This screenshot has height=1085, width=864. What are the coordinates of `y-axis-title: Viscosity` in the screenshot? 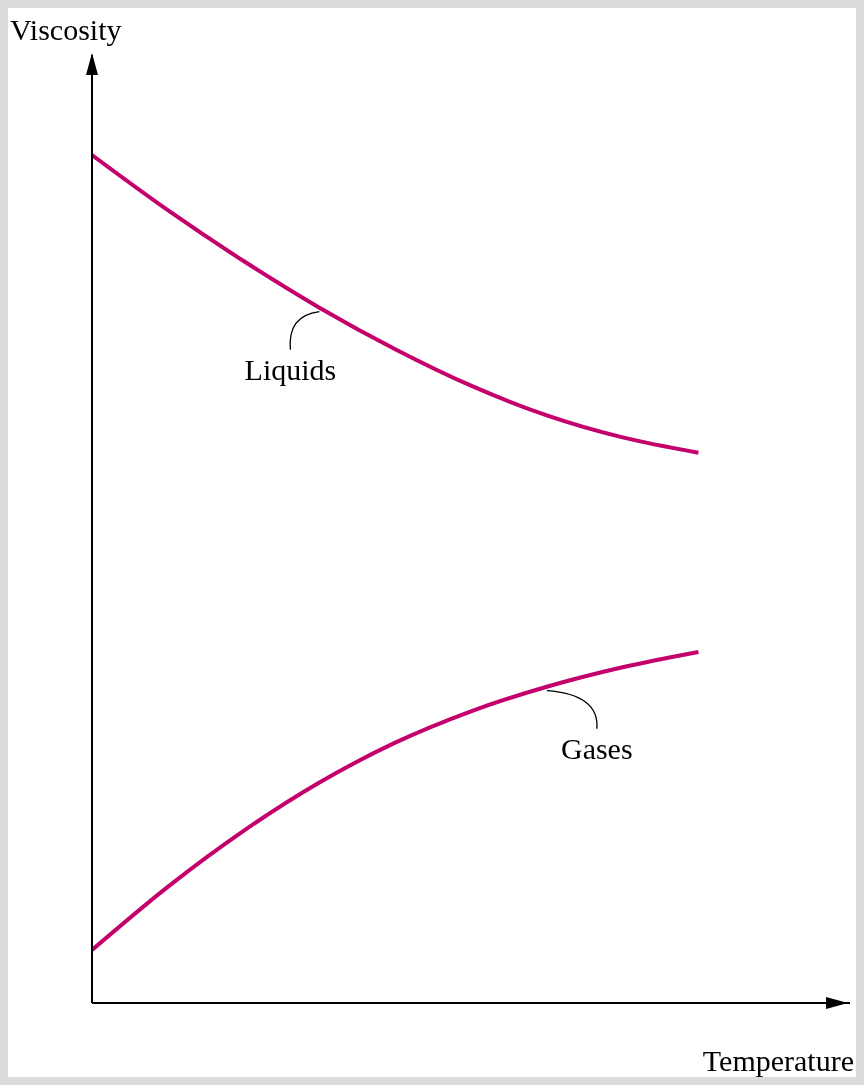 It's located at (66, 29).